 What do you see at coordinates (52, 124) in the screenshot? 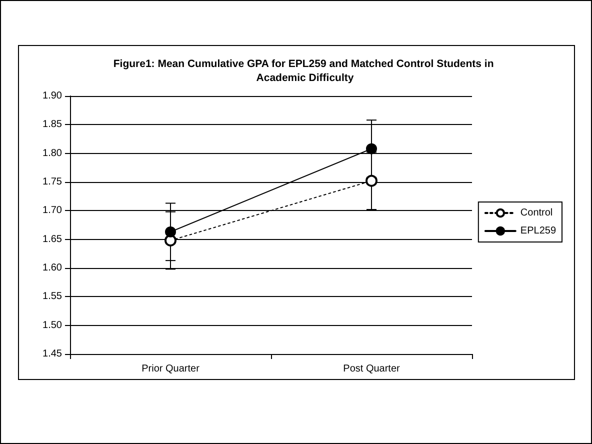
I see `y-tick-label: 1.85` at bounding box center [52, 124].